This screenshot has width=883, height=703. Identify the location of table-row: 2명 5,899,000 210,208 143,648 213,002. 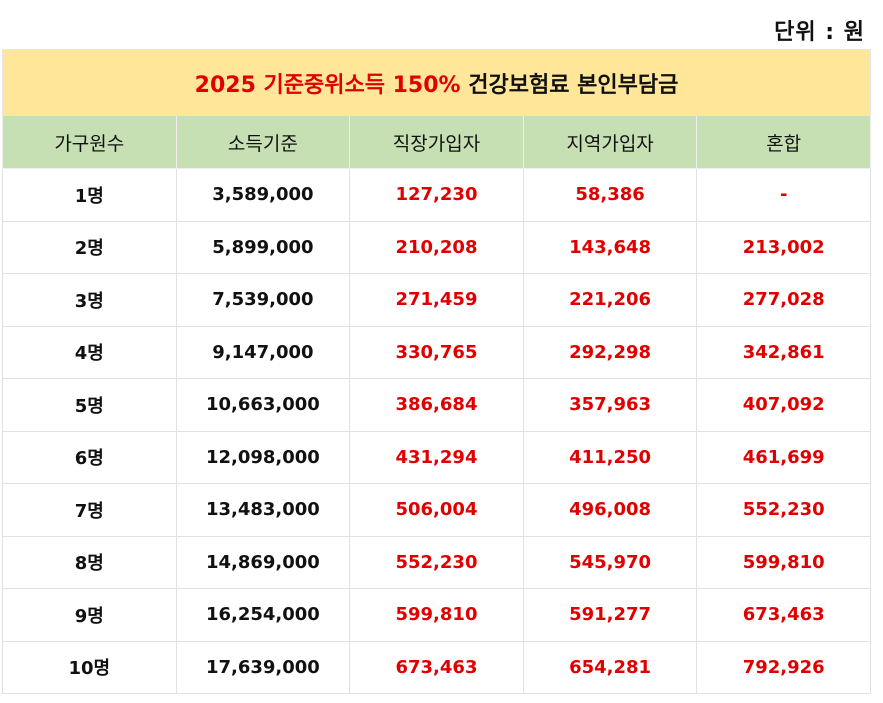
(436, 247).